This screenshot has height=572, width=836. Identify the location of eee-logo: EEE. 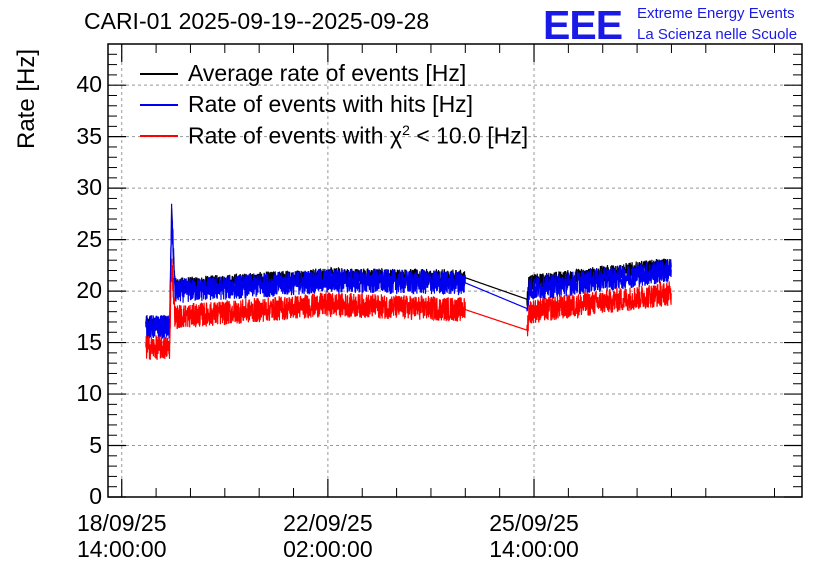
(583, 25).